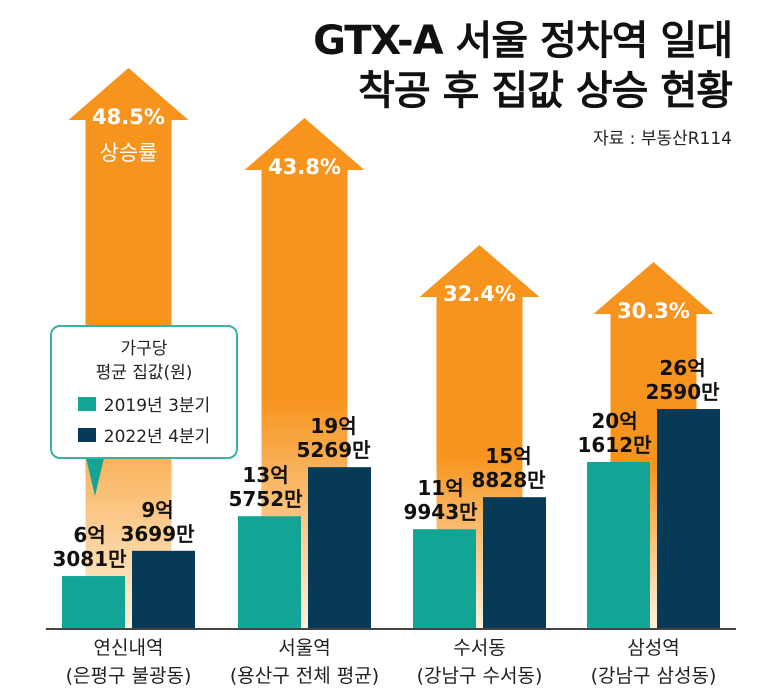  I want to click on legend-title: 가구당 평균 집값(원), so click(144, 361).